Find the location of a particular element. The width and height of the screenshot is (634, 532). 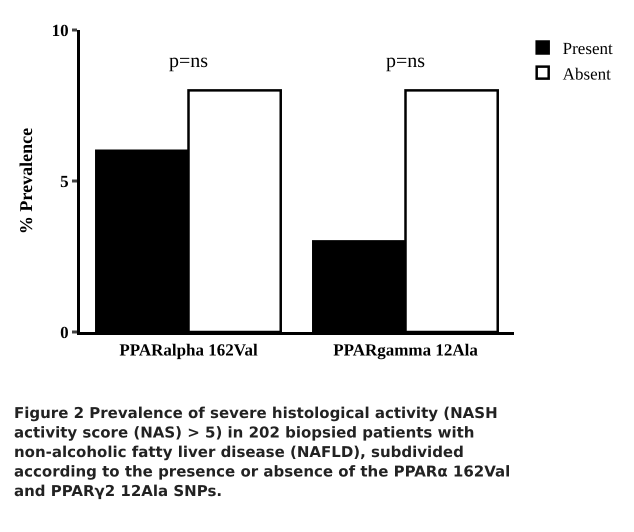

y-tick-label: 10 is located at coordinates (60, 30).